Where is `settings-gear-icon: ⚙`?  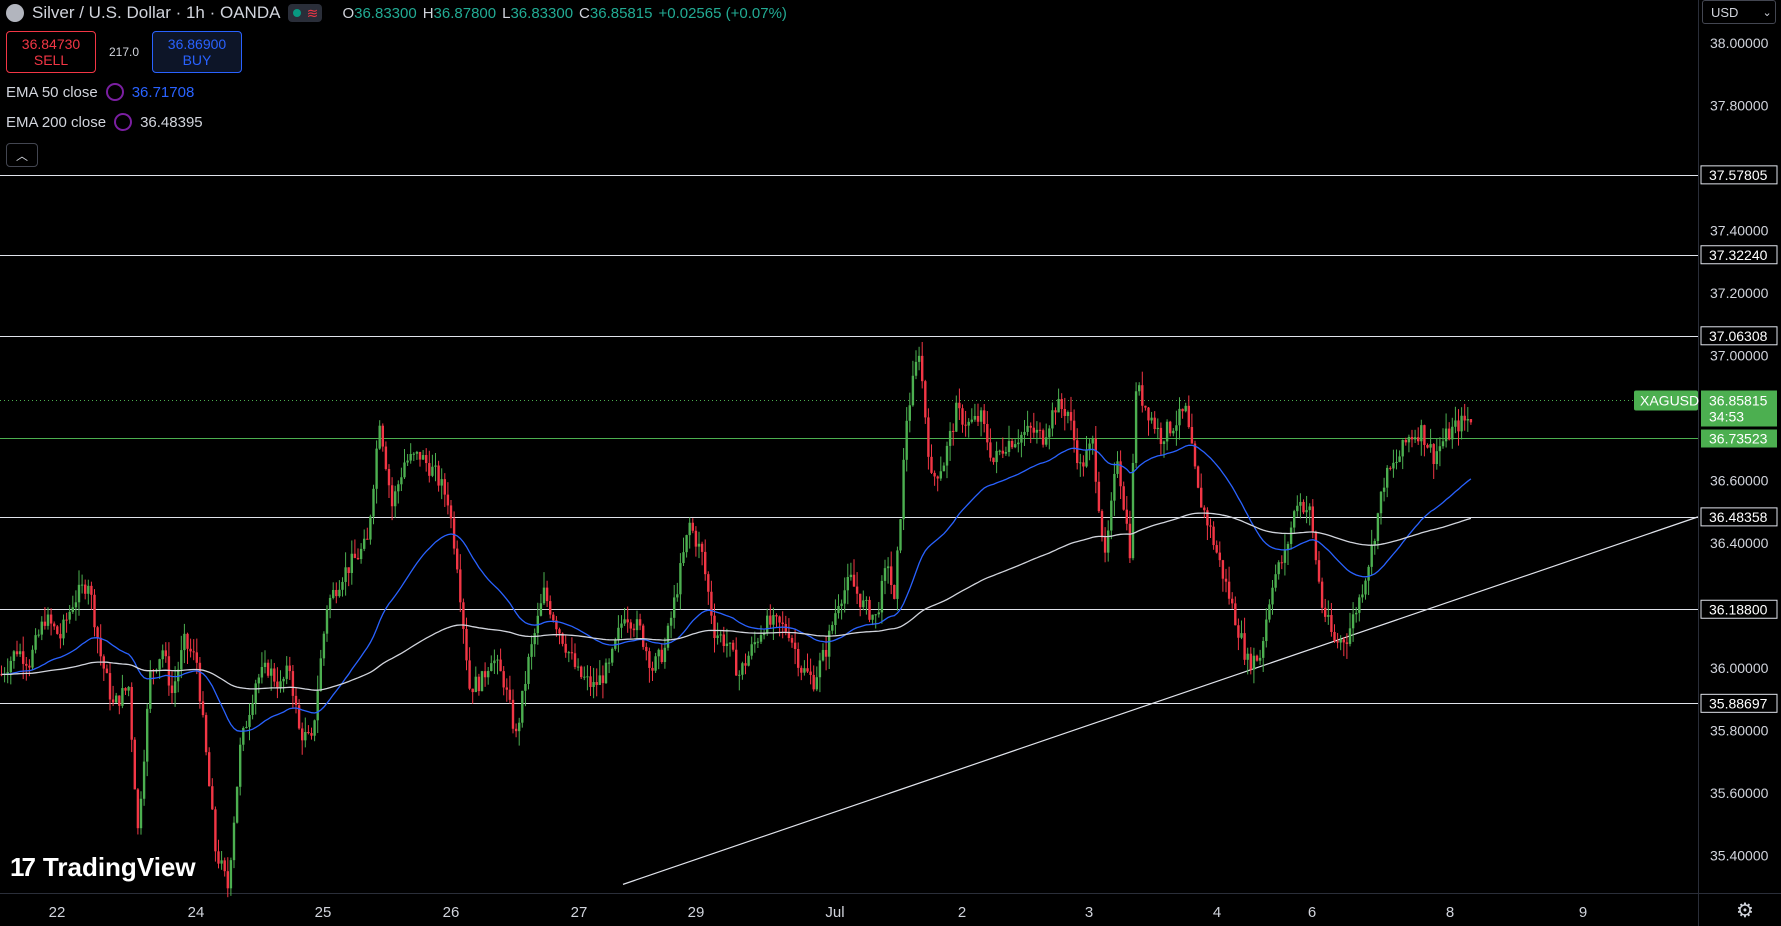 settings-gear-icon: ⚙ is located at coordinates (1745, 911).